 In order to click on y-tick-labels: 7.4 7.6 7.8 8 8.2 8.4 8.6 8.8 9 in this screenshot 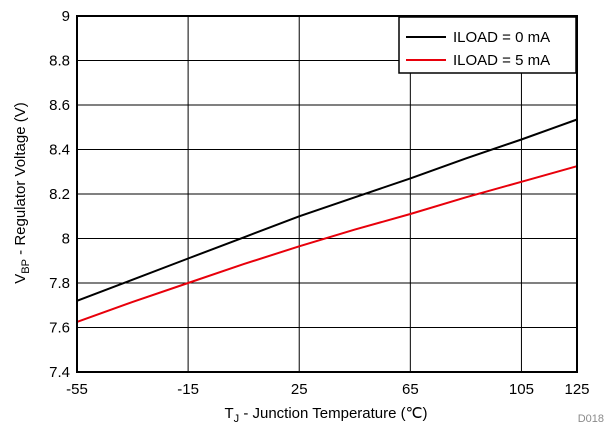, I will do `click(59, 194)`.